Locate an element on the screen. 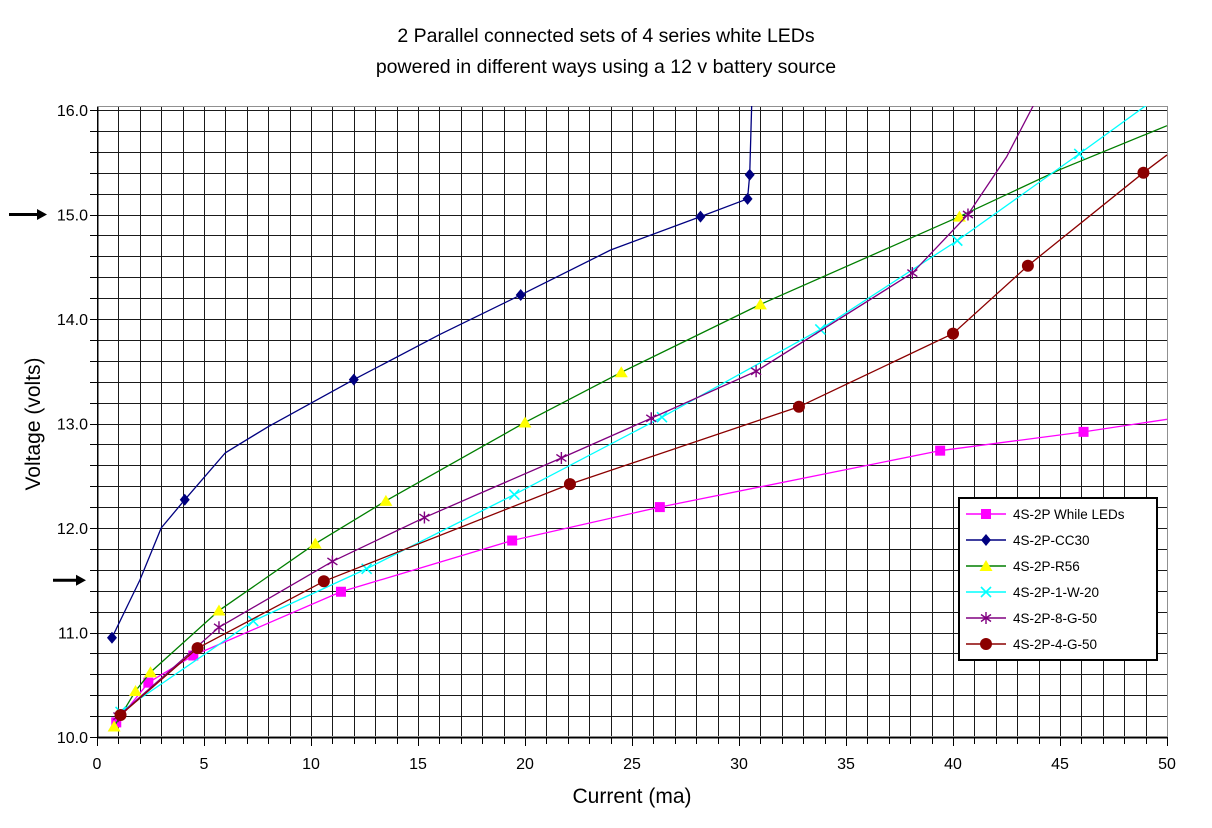 Image resolution: width=1212 pixels, height=828 pixels. legend-marker-asterisk-icon is located at coordinates (986, 618).